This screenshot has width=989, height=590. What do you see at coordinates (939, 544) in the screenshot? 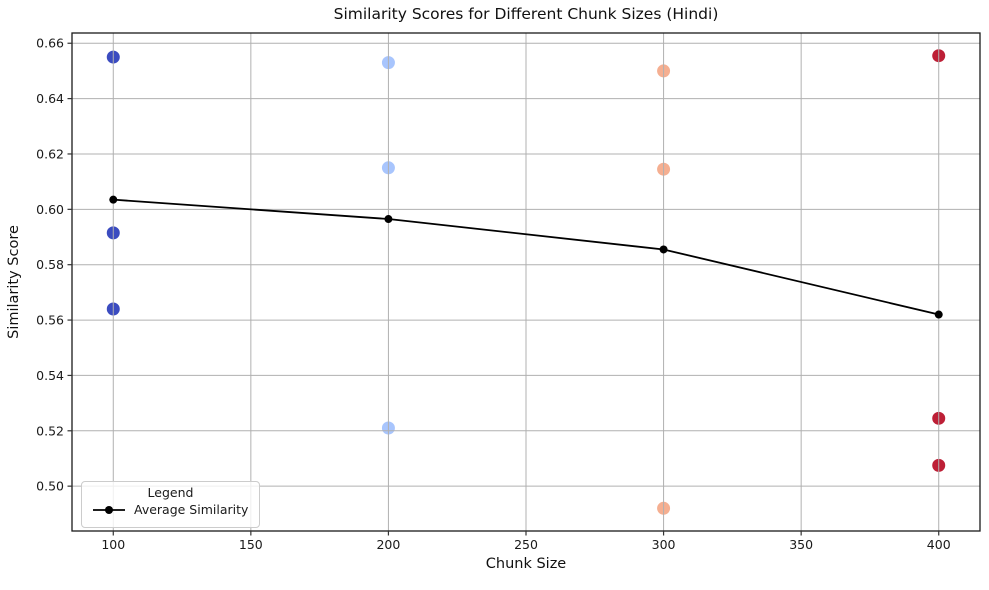
I see `x-tick-label-400: 400` at bounding box center [939, 544].